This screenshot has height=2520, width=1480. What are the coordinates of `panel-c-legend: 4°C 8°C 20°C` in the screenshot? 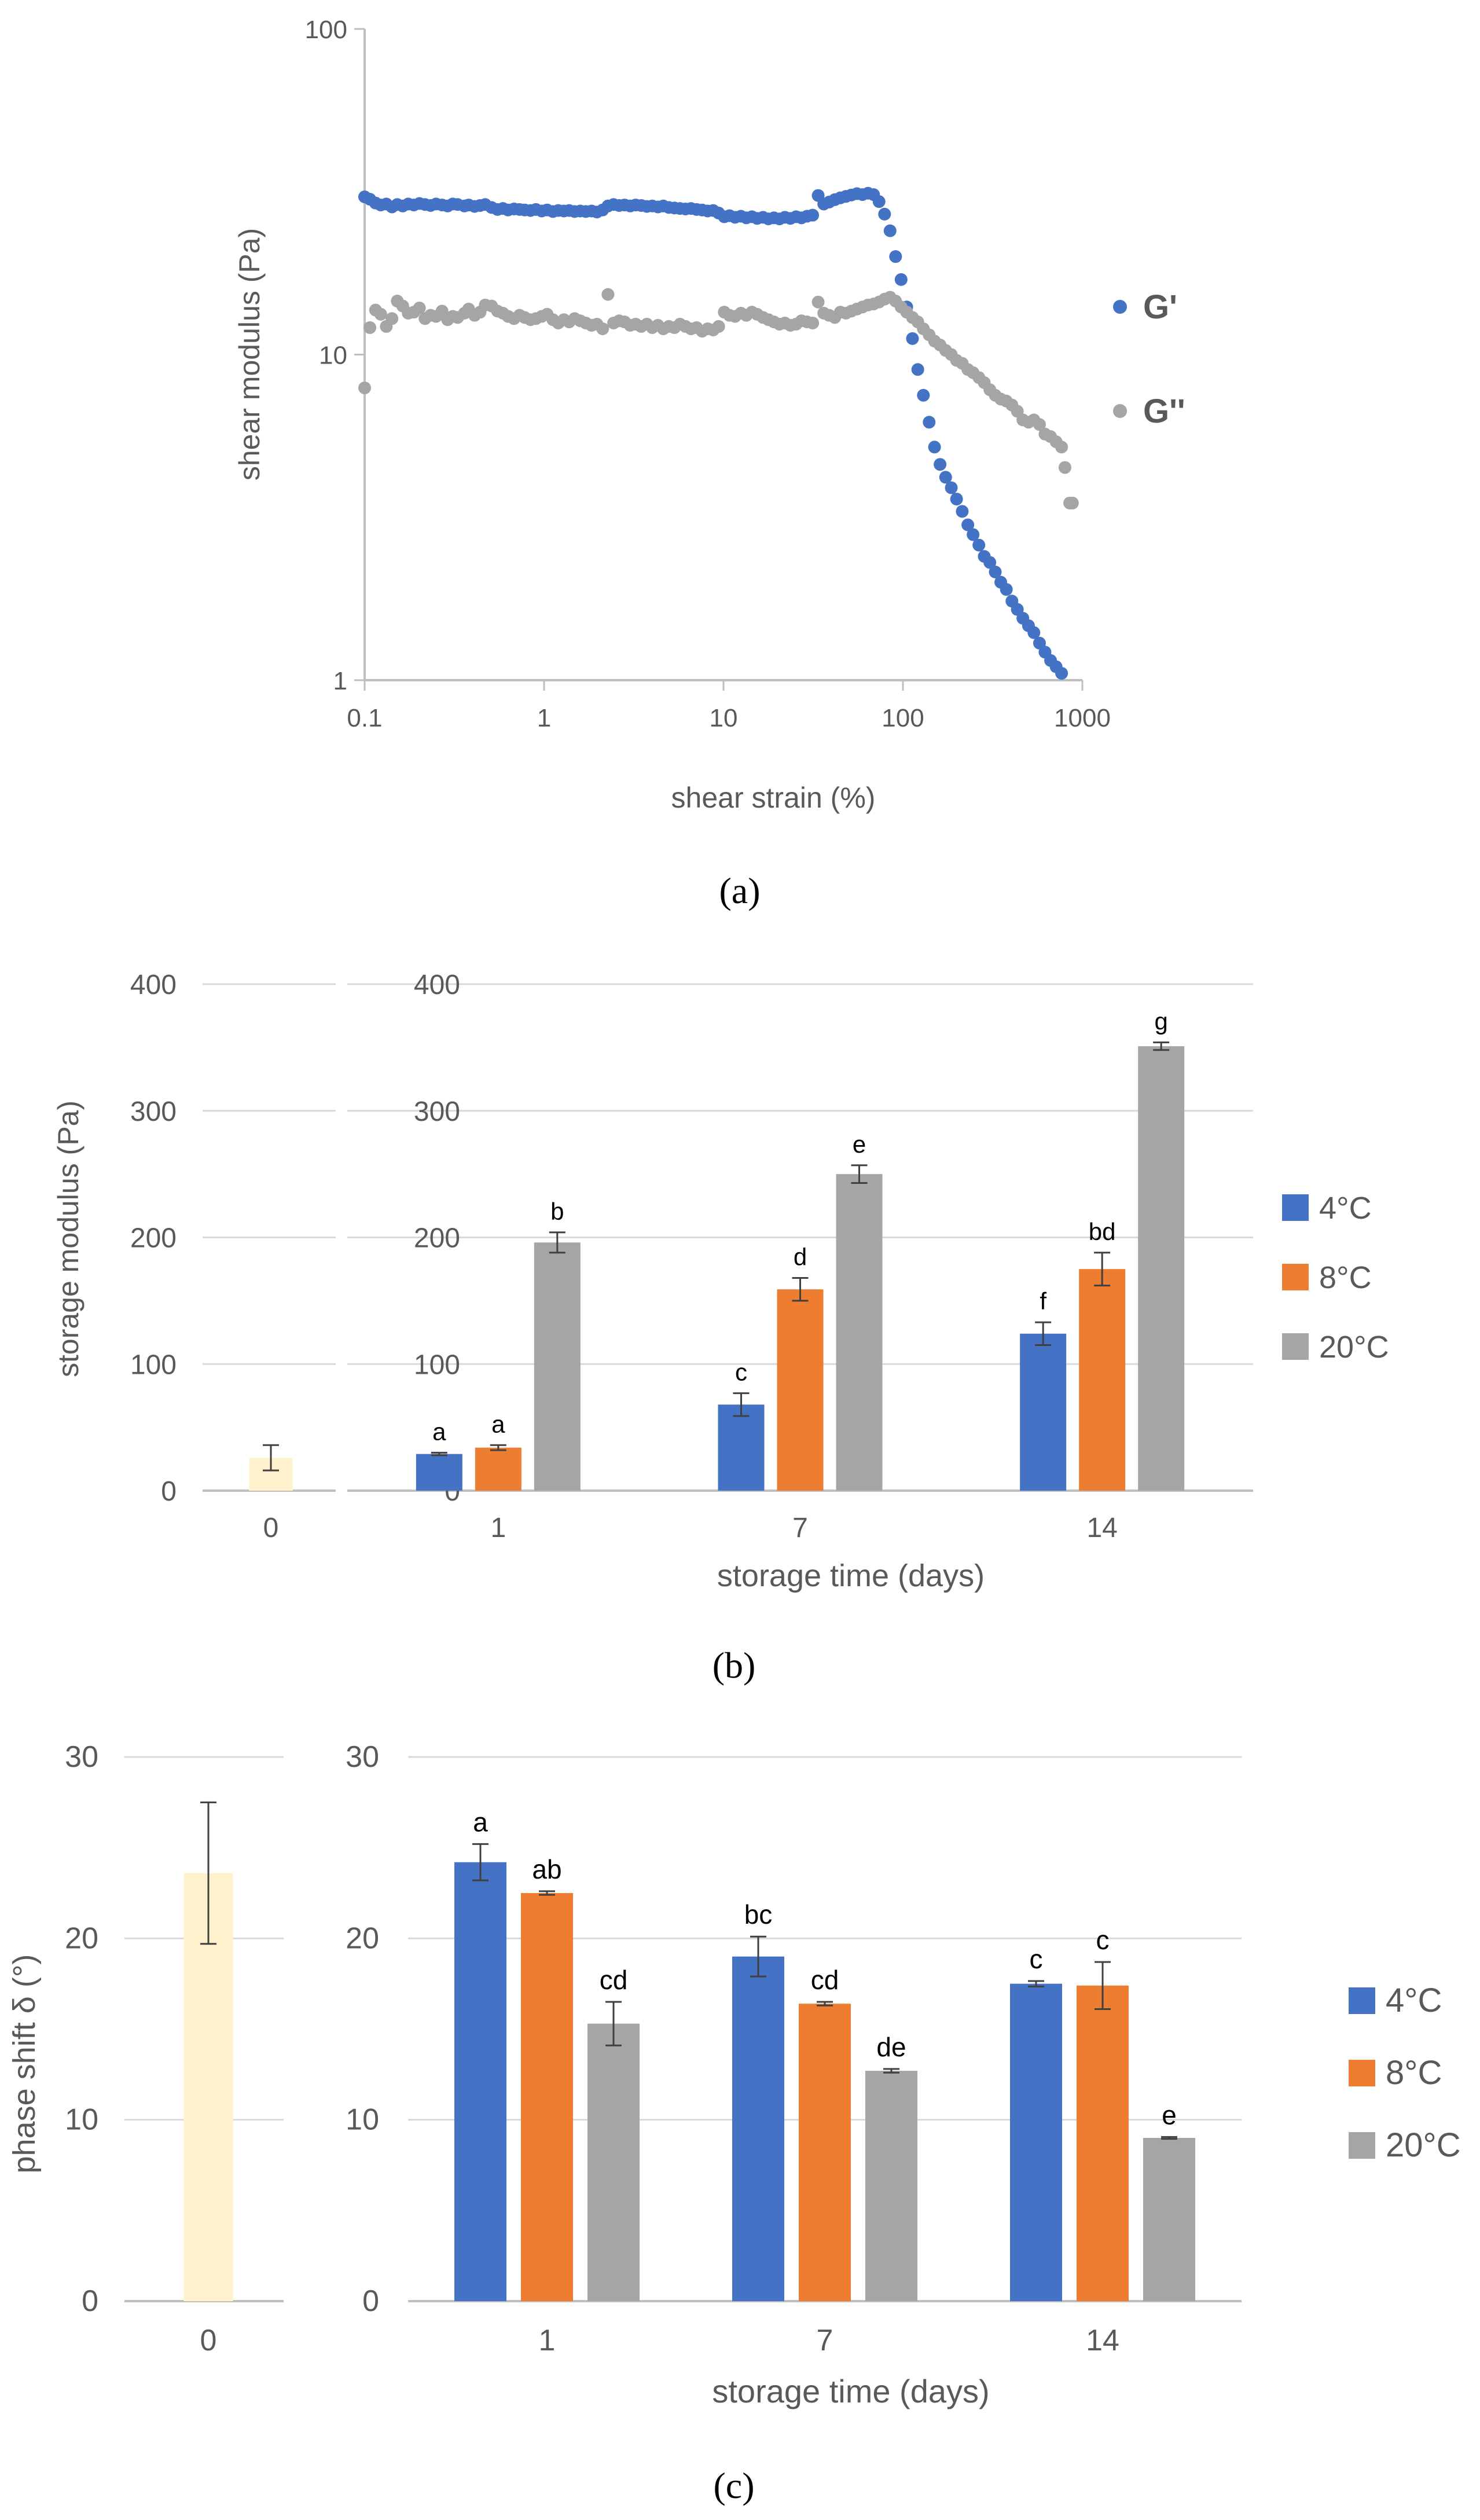 It's located at (1405, 2073).